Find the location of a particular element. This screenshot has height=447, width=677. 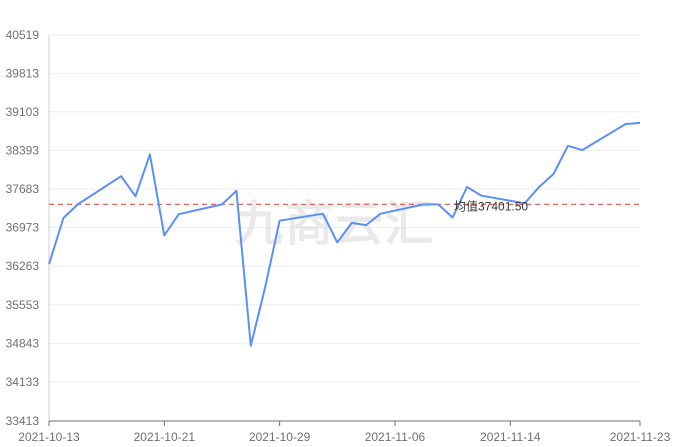

x-tick-label: 2021-10-13 is located at coordinates (49, 437).